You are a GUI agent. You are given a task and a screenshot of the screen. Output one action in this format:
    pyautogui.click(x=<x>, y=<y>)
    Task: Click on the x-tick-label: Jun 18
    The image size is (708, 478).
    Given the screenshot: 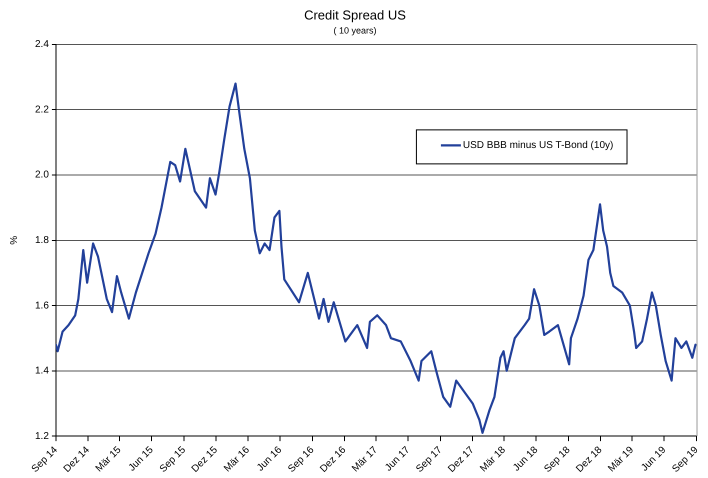 What is the action you would take?
    pyautogui.click(x=526, y=459)
    